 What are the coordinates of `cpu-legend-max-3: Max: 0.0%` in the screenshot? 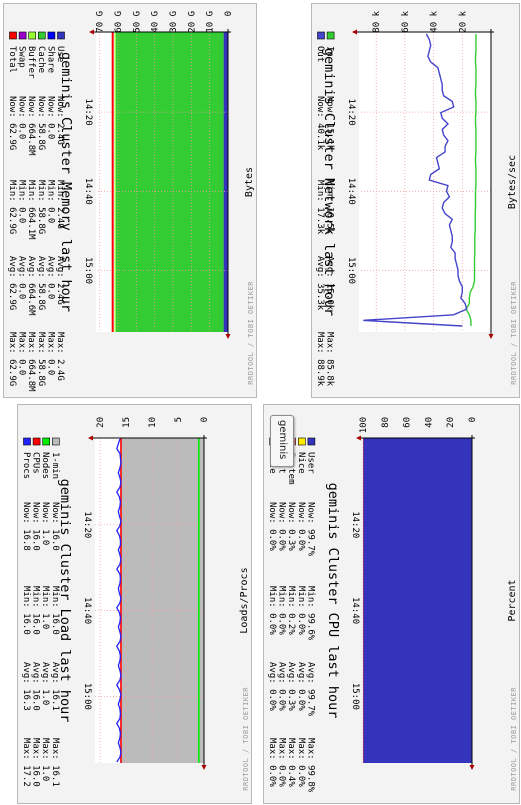 It's located at (282, 762).